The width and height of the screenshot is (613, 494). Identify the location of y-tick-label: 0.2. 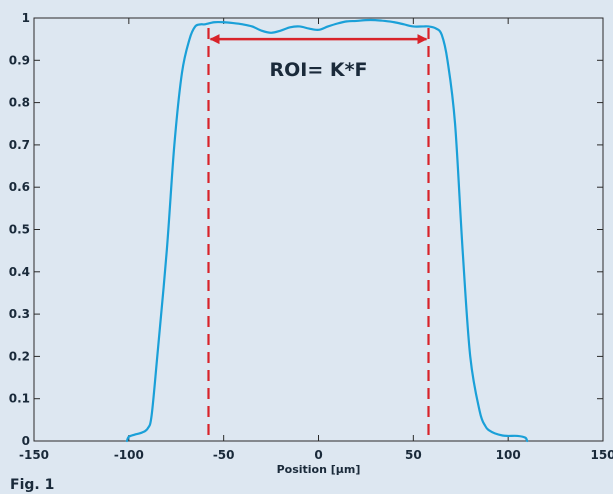
(19, 356).